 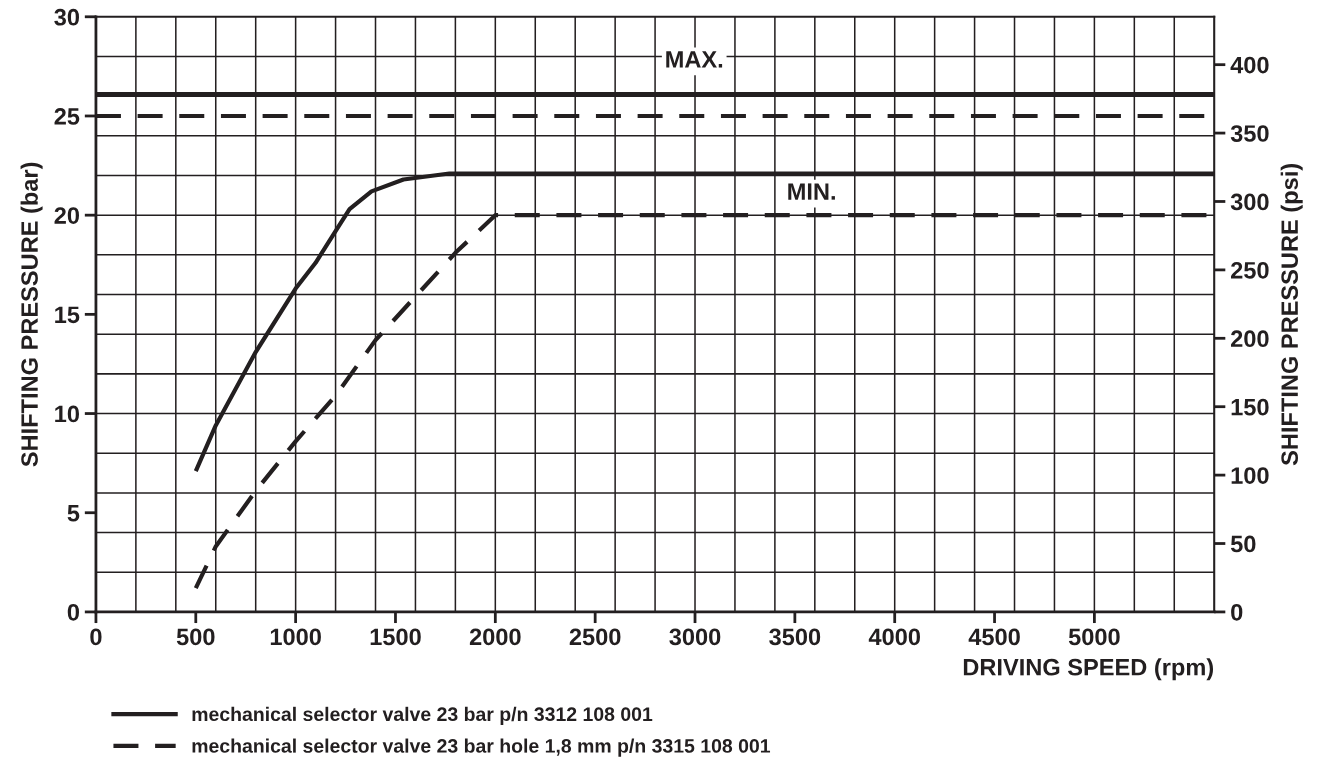 What do you see at coordinates (31, 314) in the screenshot?
I see `y-axis-title: SHIFTING PRESSURE (bar)` at bounding box center [31, 314].